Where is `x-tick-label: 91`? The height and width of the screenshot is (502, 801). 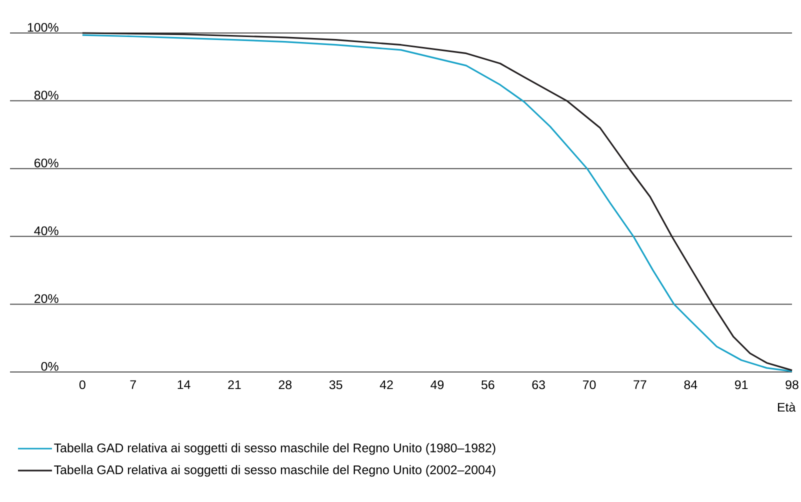 x-tick-label: 91 is located at coordinates (741, 385).